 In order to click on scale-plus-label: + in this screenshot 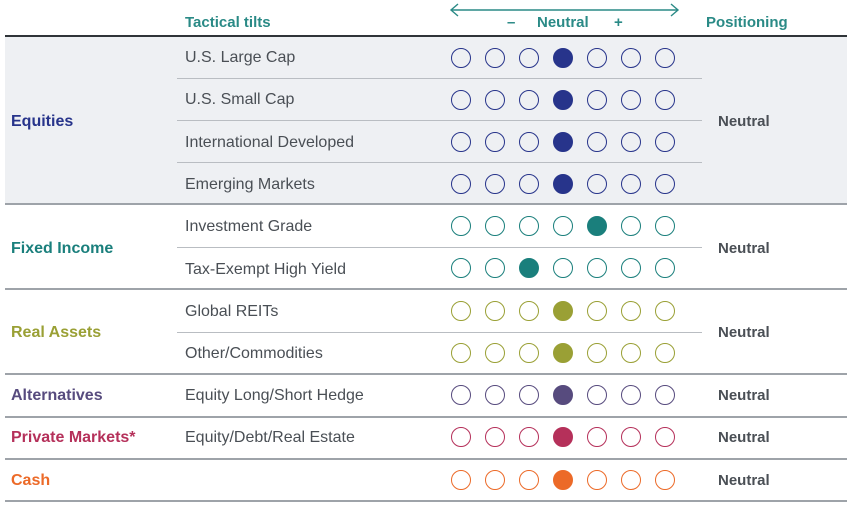, I will do `click(618, 22)`.